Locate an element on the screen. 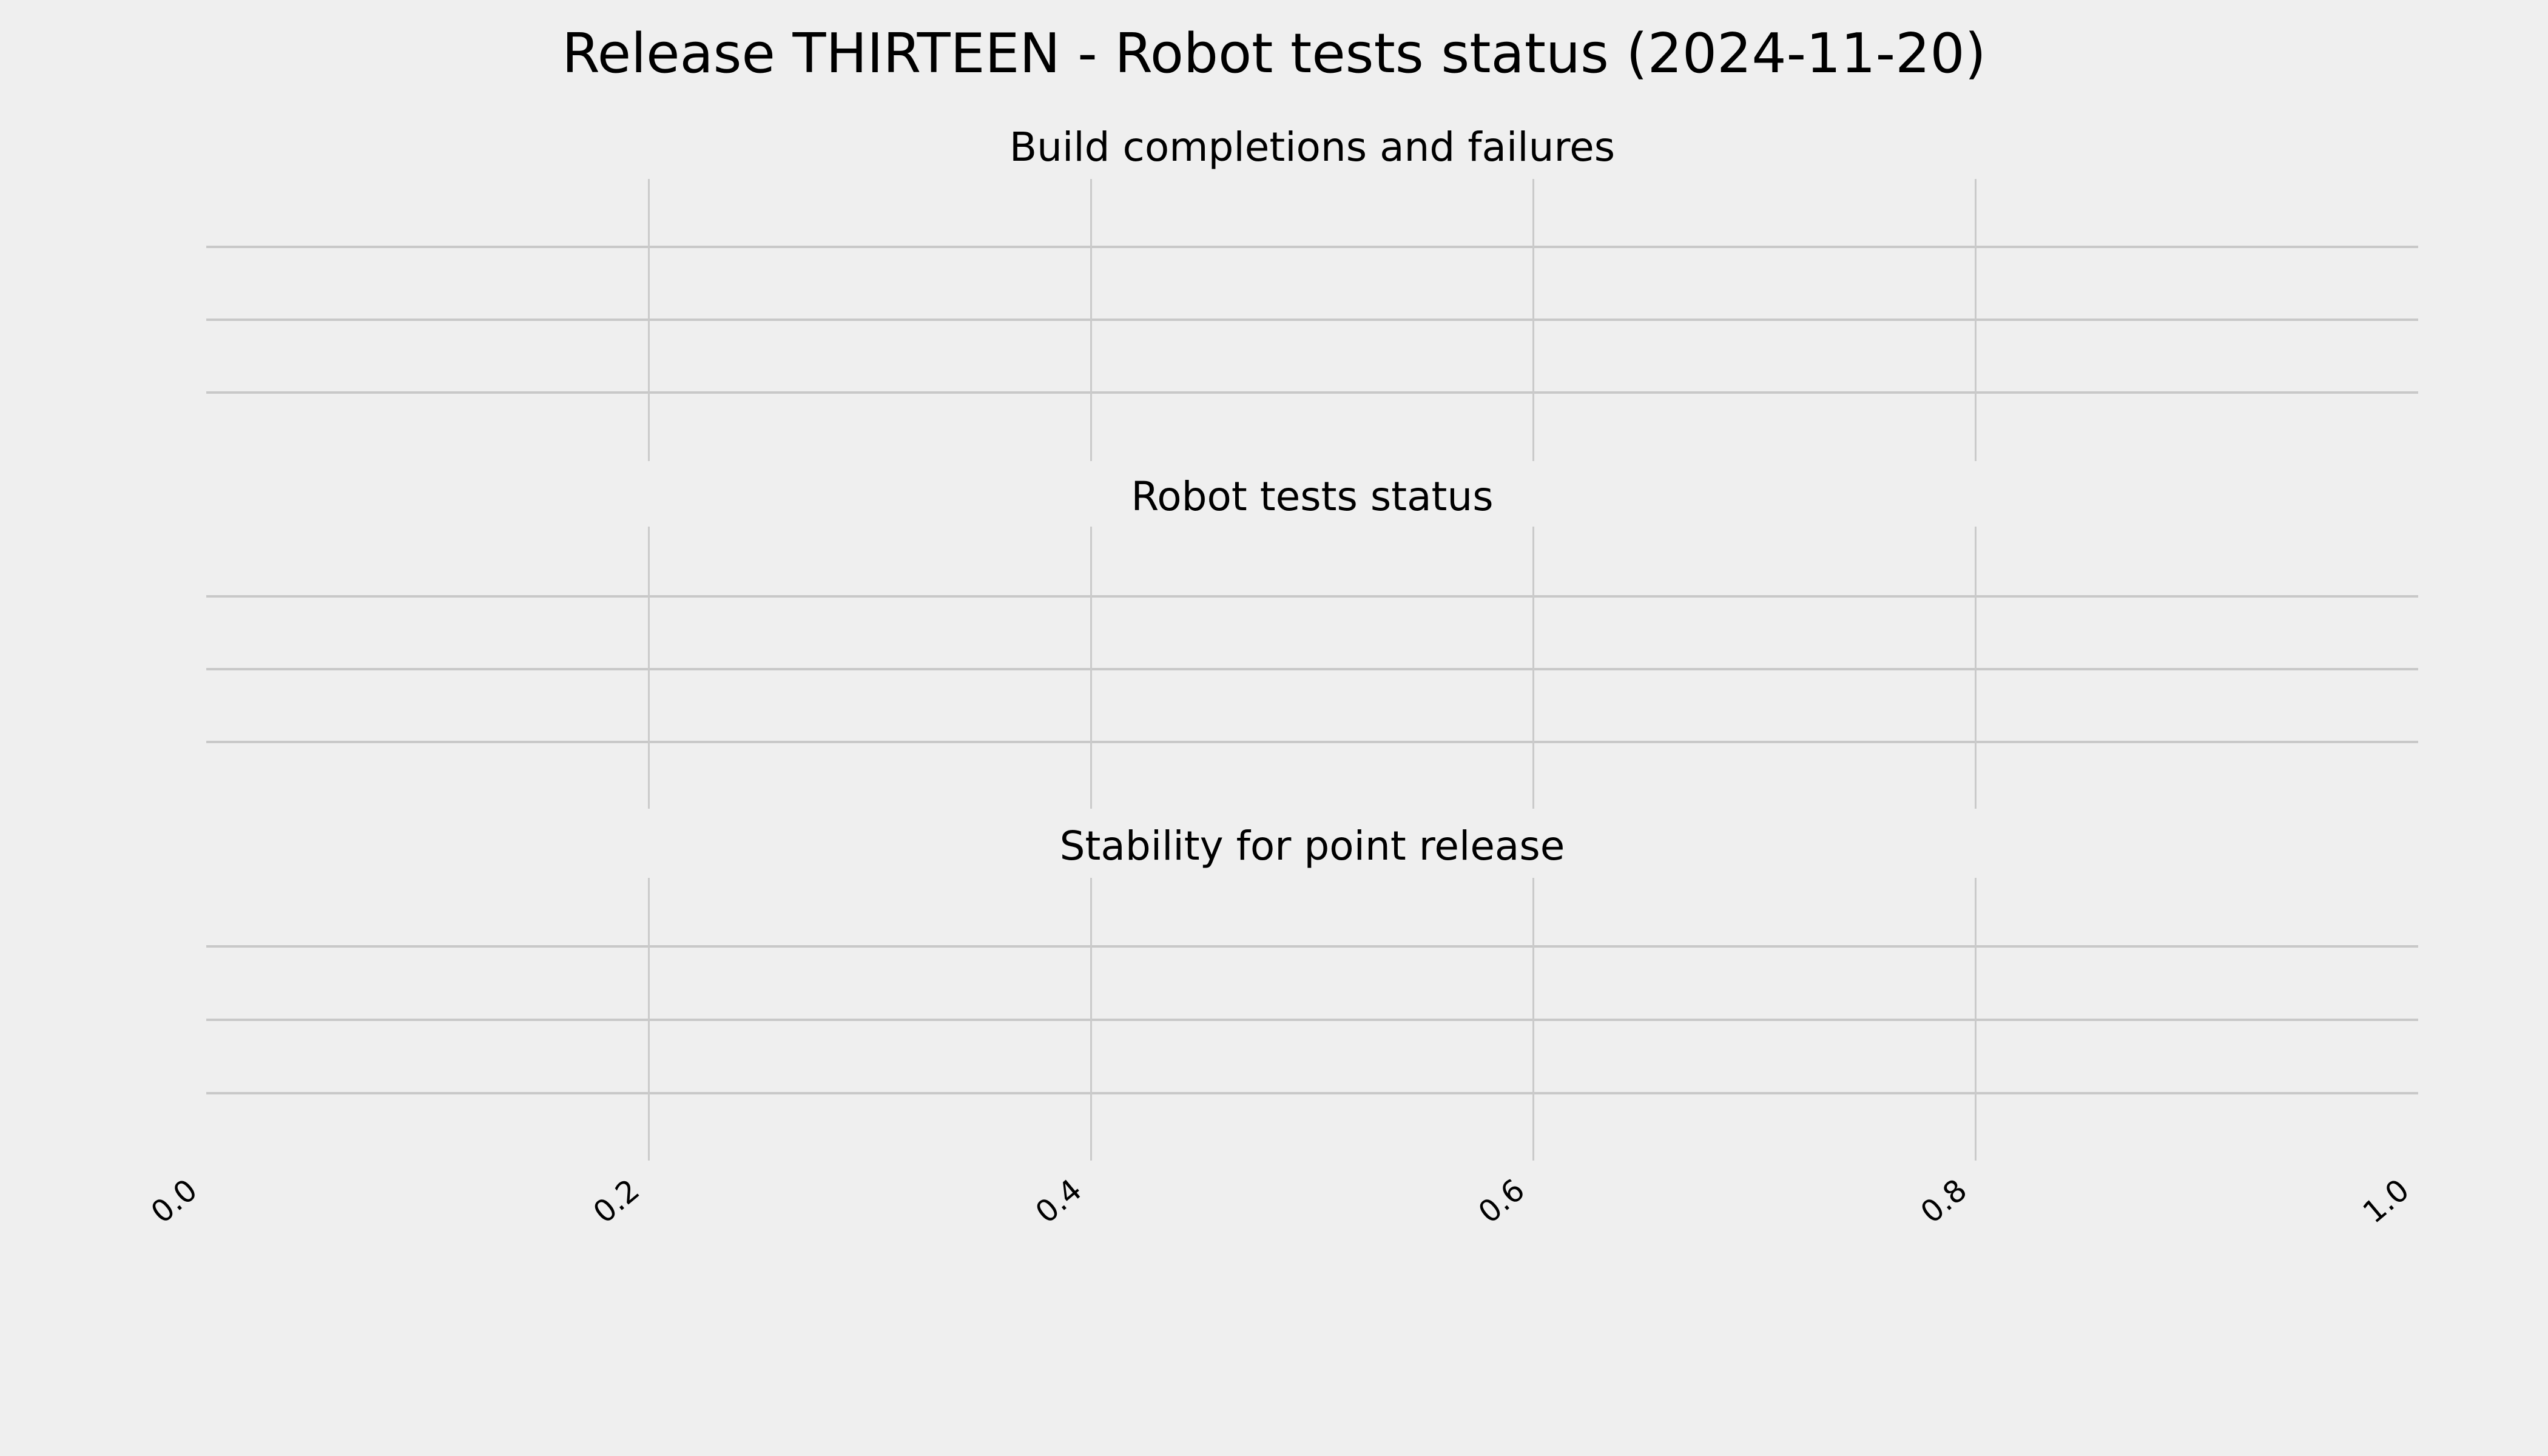 The image size is (2548, 1456). x-tick-label: 0.0 is located at coordinates (174, 1201).